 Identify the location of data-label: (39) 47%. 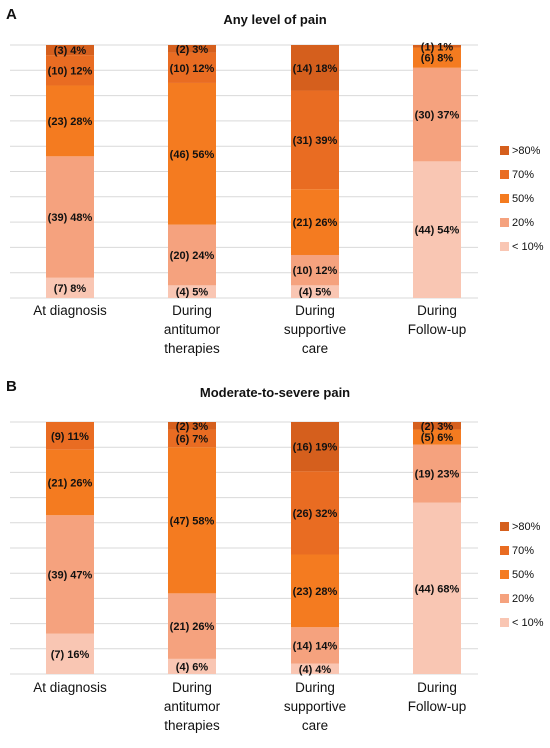
(70, 575).